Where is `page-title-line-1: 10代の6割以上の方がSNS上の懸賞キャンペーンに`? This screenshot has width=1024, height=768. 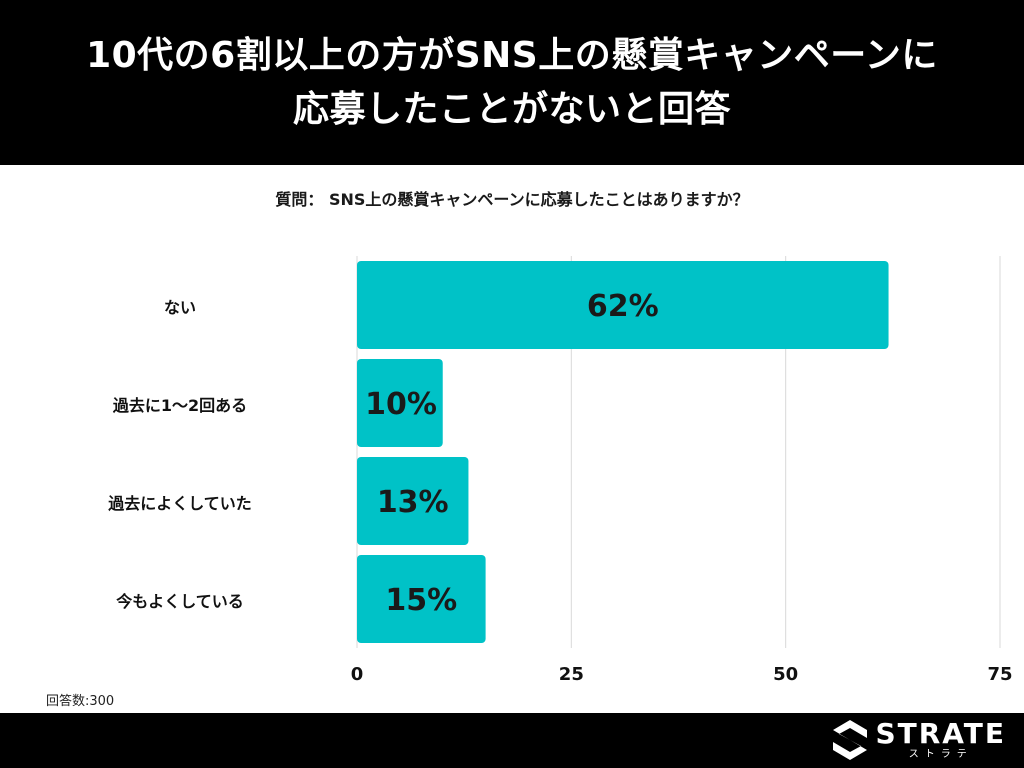 page-title-line-1: 10代の6割以上の方がSNS上の懸賞キャンペーンに is located at coordinates (512, 55).